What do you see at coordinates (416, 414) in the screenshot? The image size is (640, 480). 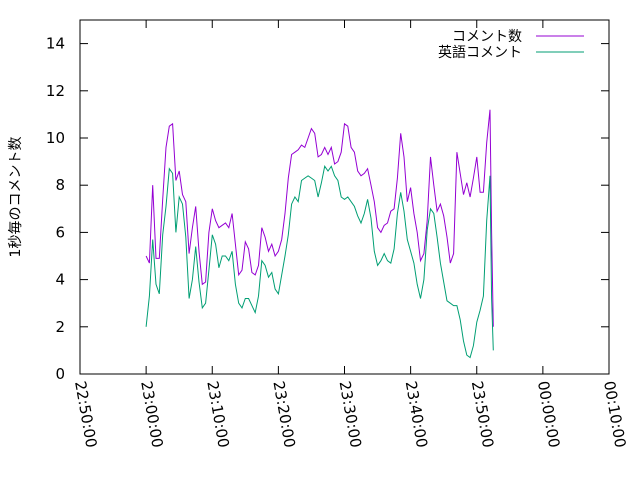 I see `x-tick-label: 23:40:00` at bounding box center [416, 414].